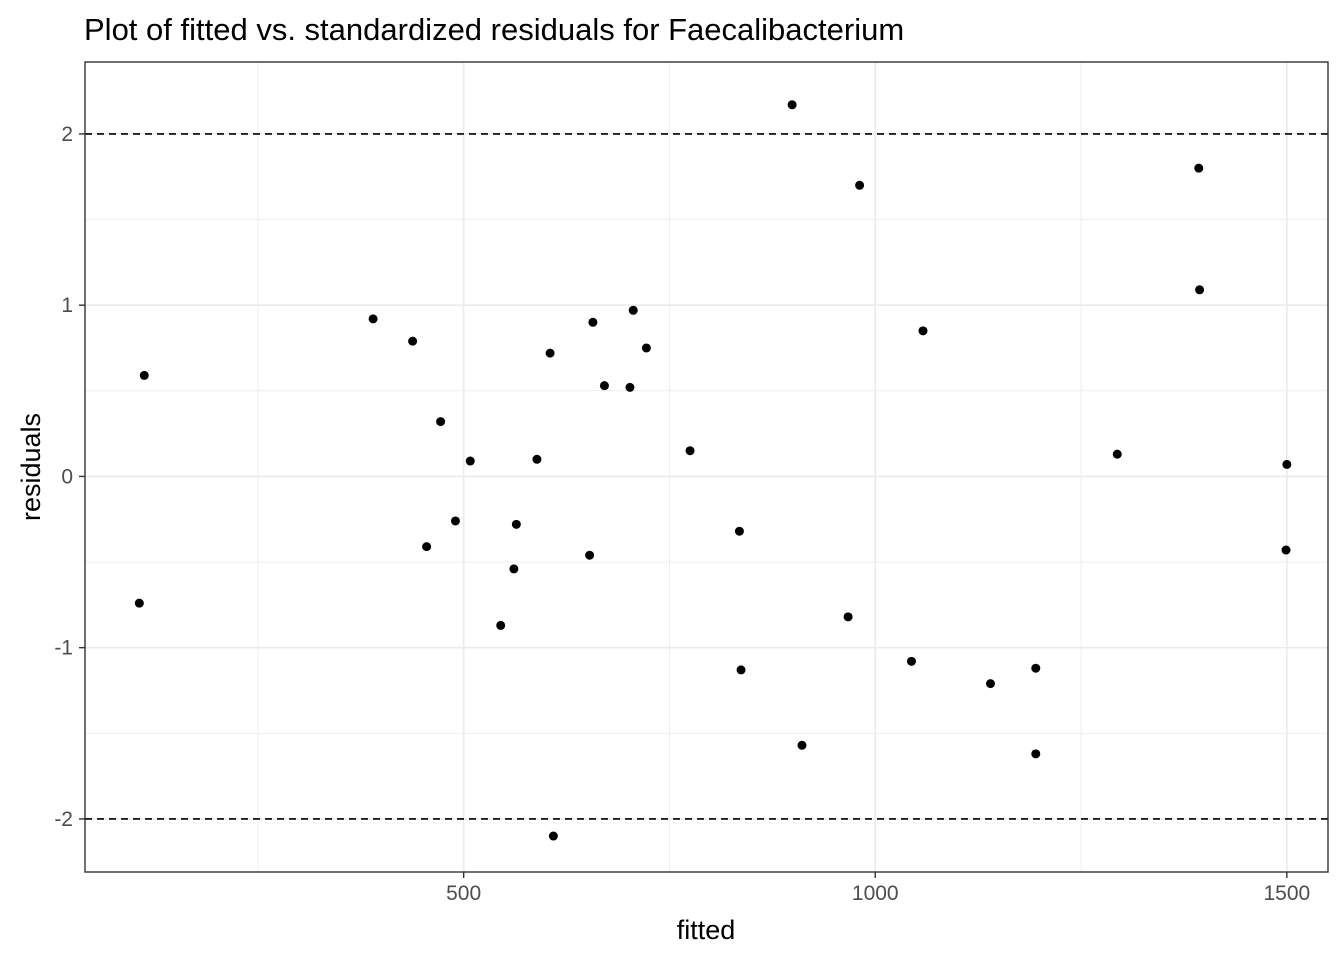 This screenshot has width=1344, height=960. What do you see at coordinates (463, 893) in the screenshot?
I see `x-tick-label: 500` at bounding box center [463, 893].